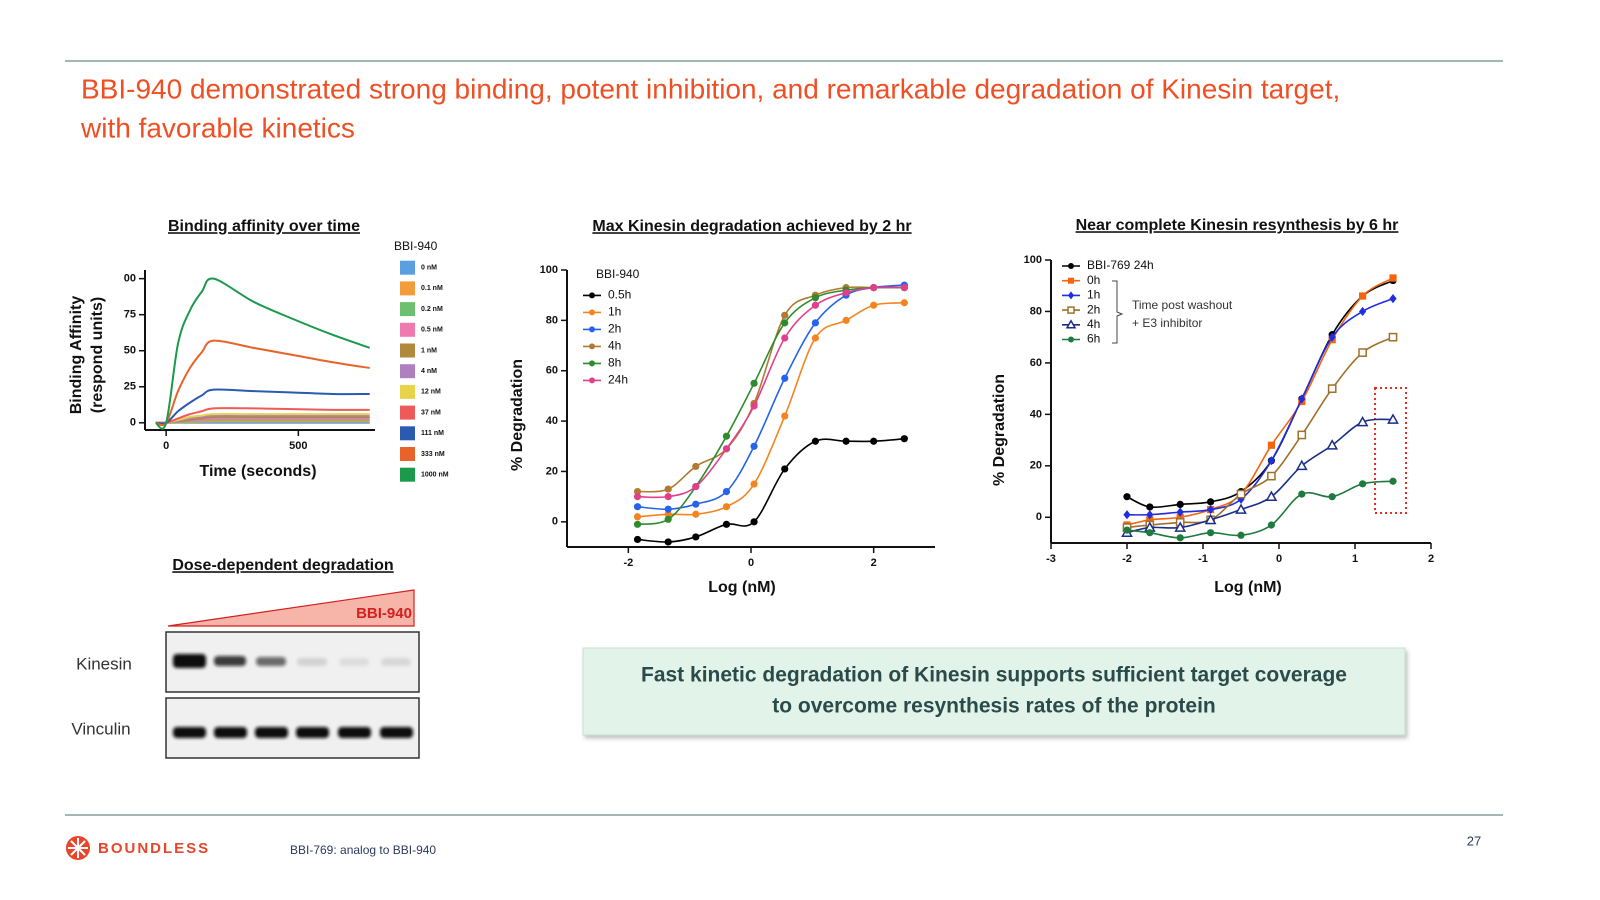  I want to click on blot-row-label: Vinculin, so click(100, 728).